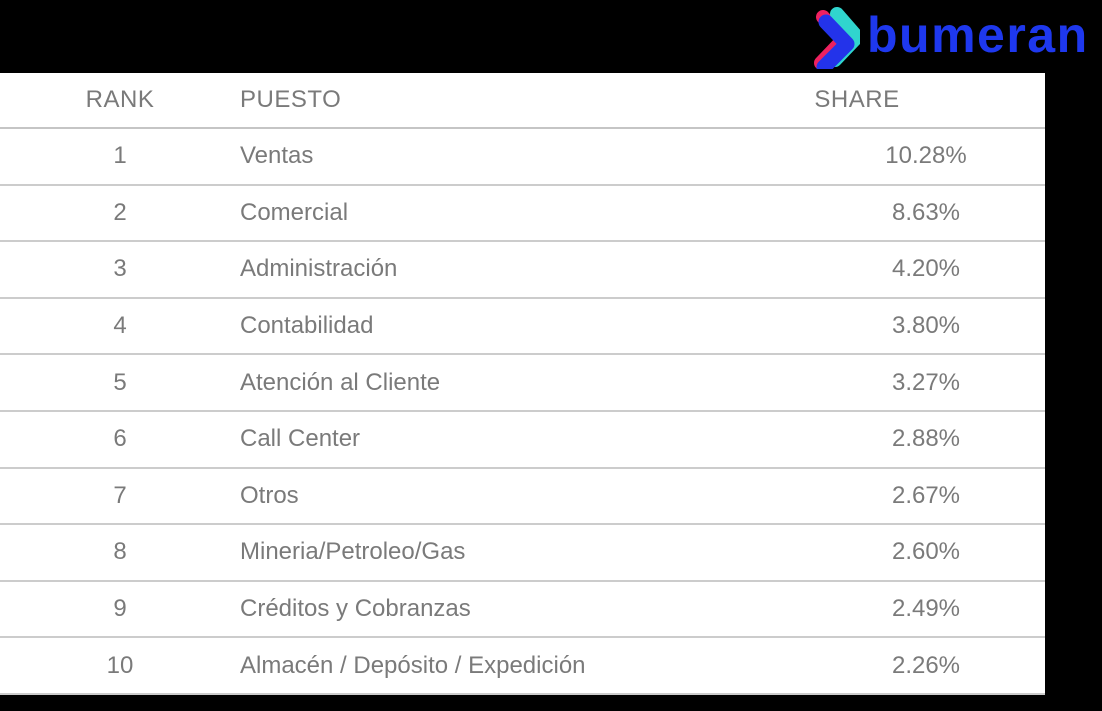 This screenshot has height=711, width=1102. I want to click on puesto-cell: Almacén / Depósito / Expedición, so click(413, 665).